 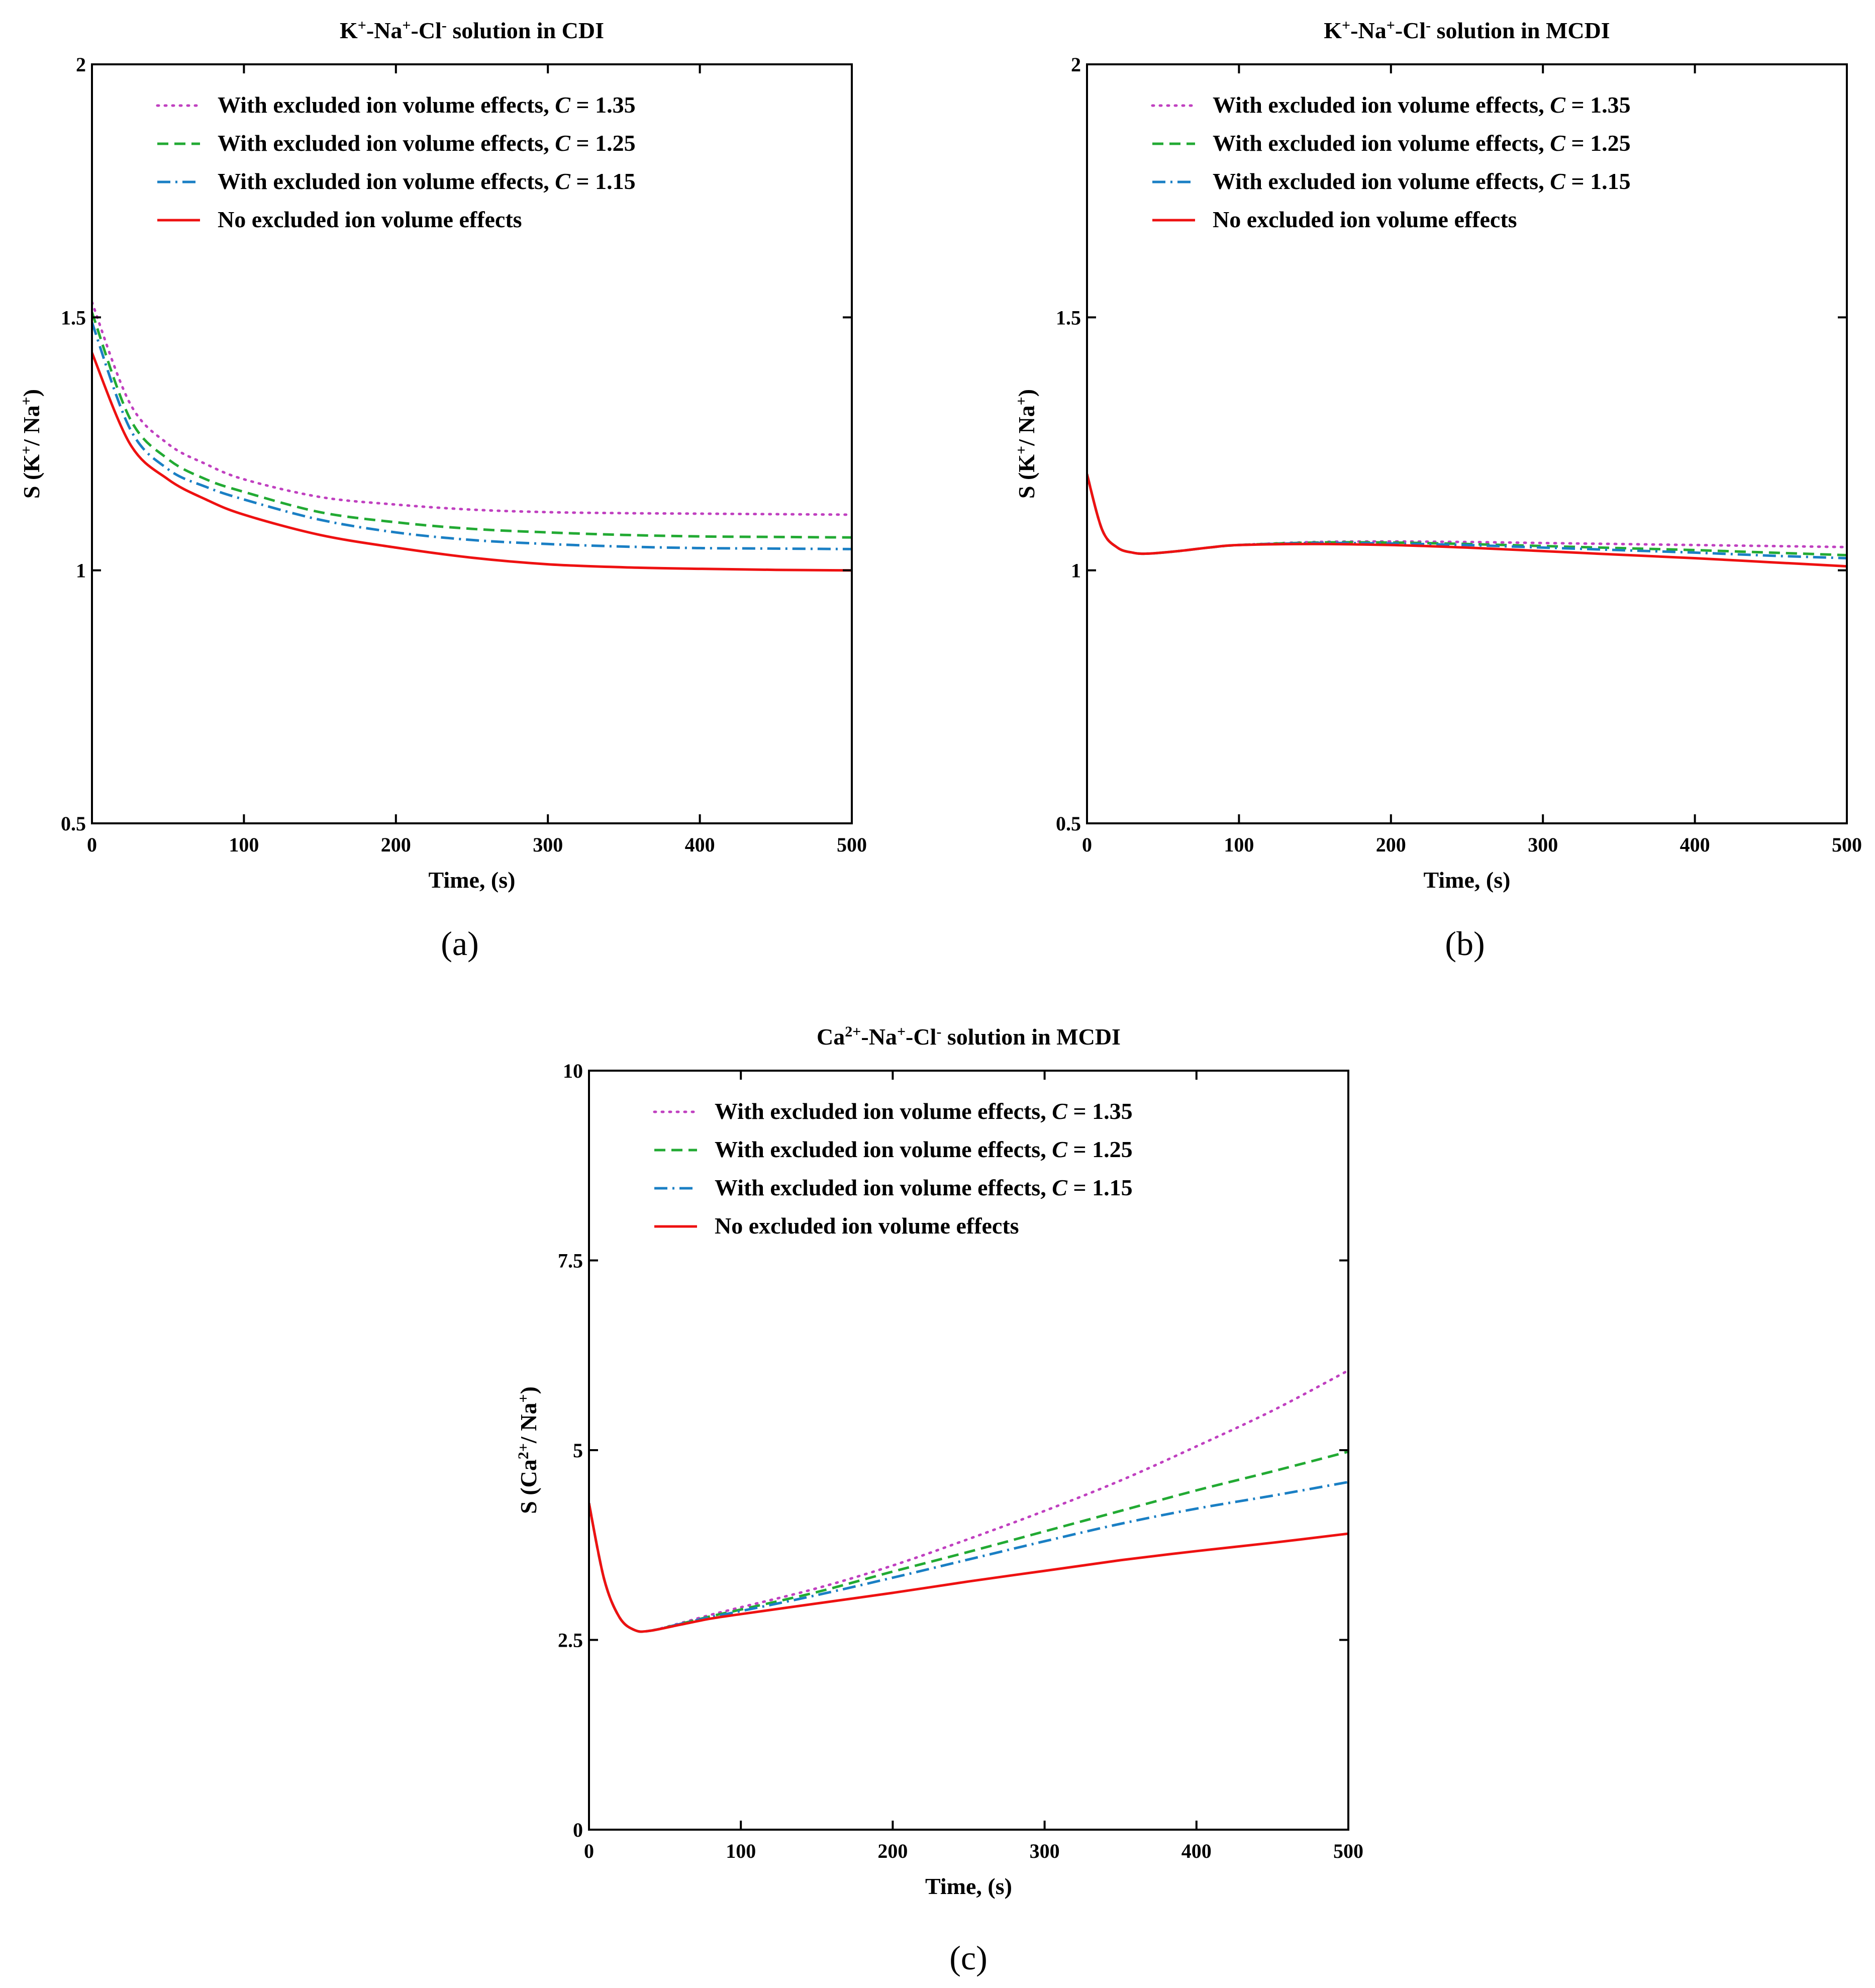 I want to click on x-tick-label: 400, so click(x=1196, y=1851).